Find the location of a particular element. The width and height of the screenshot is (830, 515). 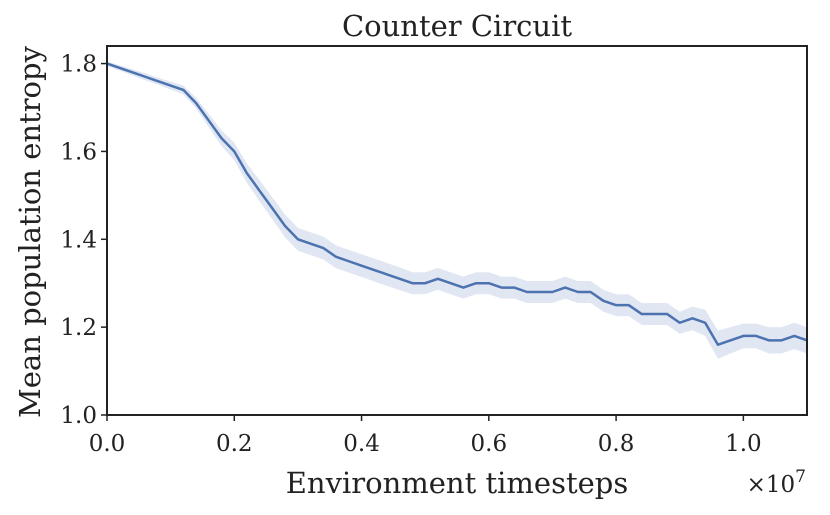

y-tick-label: 1.2 is located at coordinates (78, 328).